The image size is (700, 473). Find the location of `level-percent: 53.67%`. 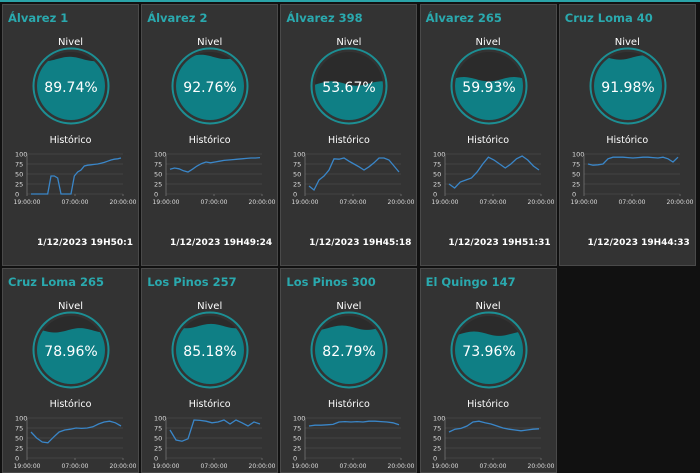

level-percent: 53.67% is located at coordinates (349, 88).